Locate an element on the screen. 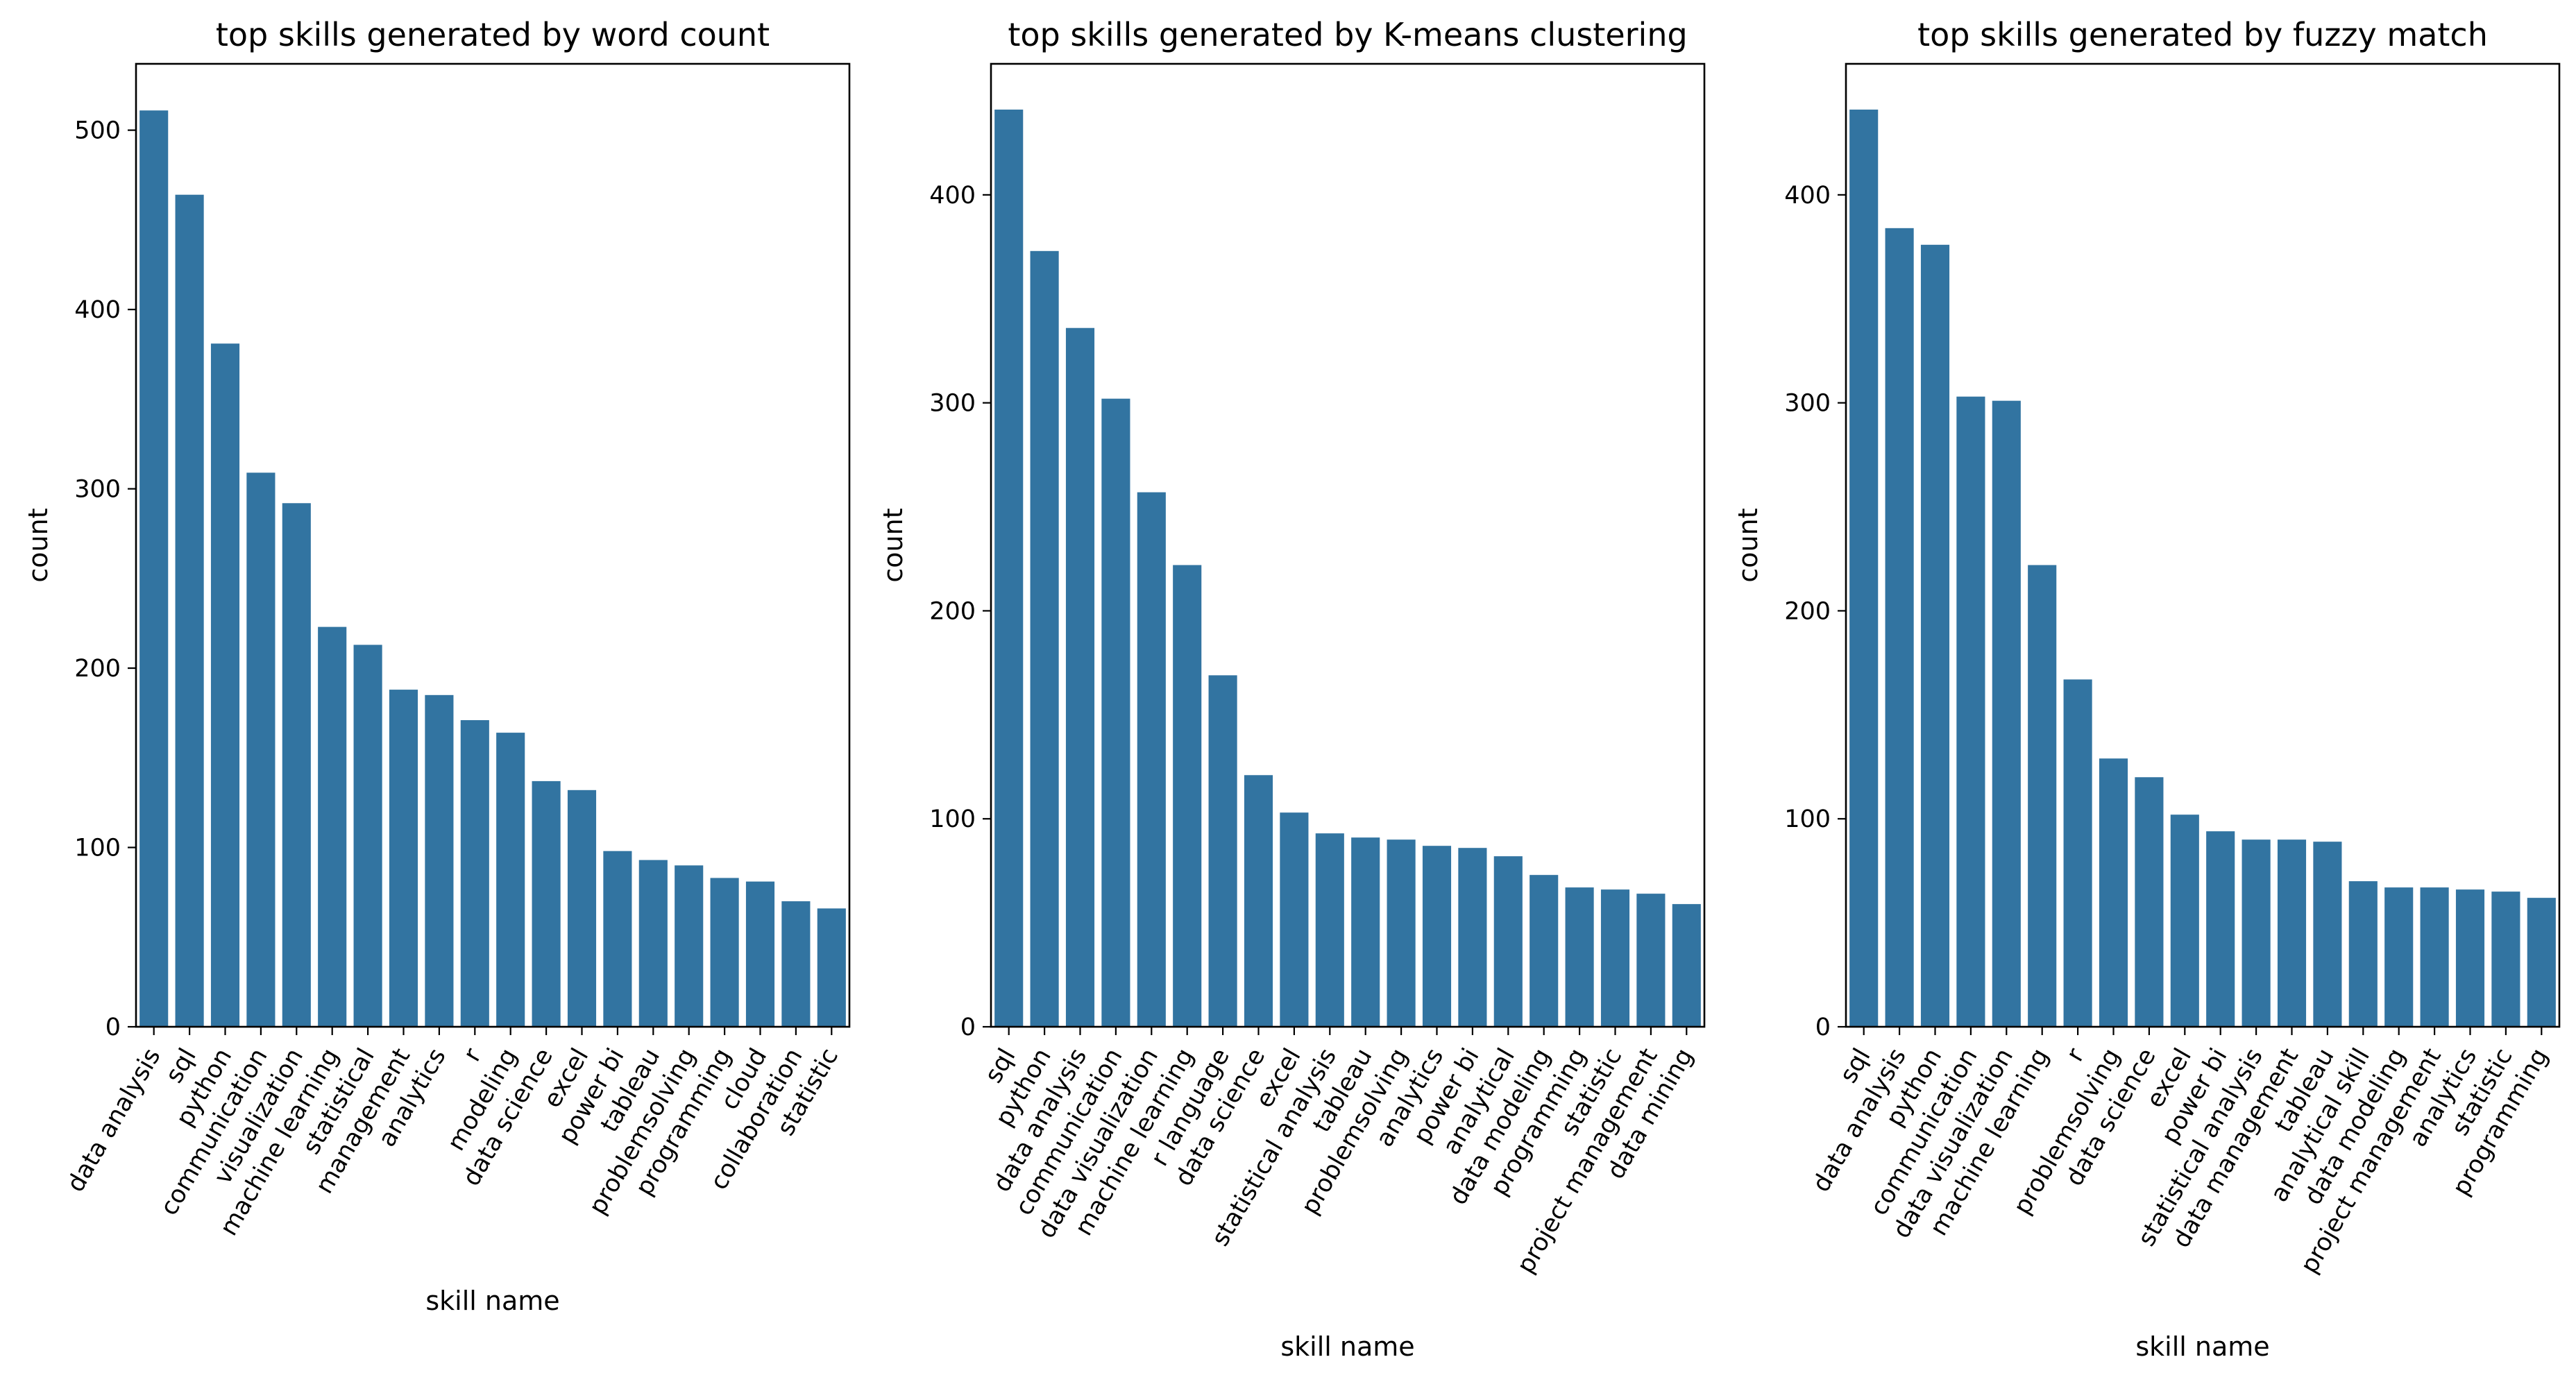 The width and height of the screenshot is (2576, 1382). y-axis-ticks: 0 100 200 300 400 500 is located at coordinates (105, 579).